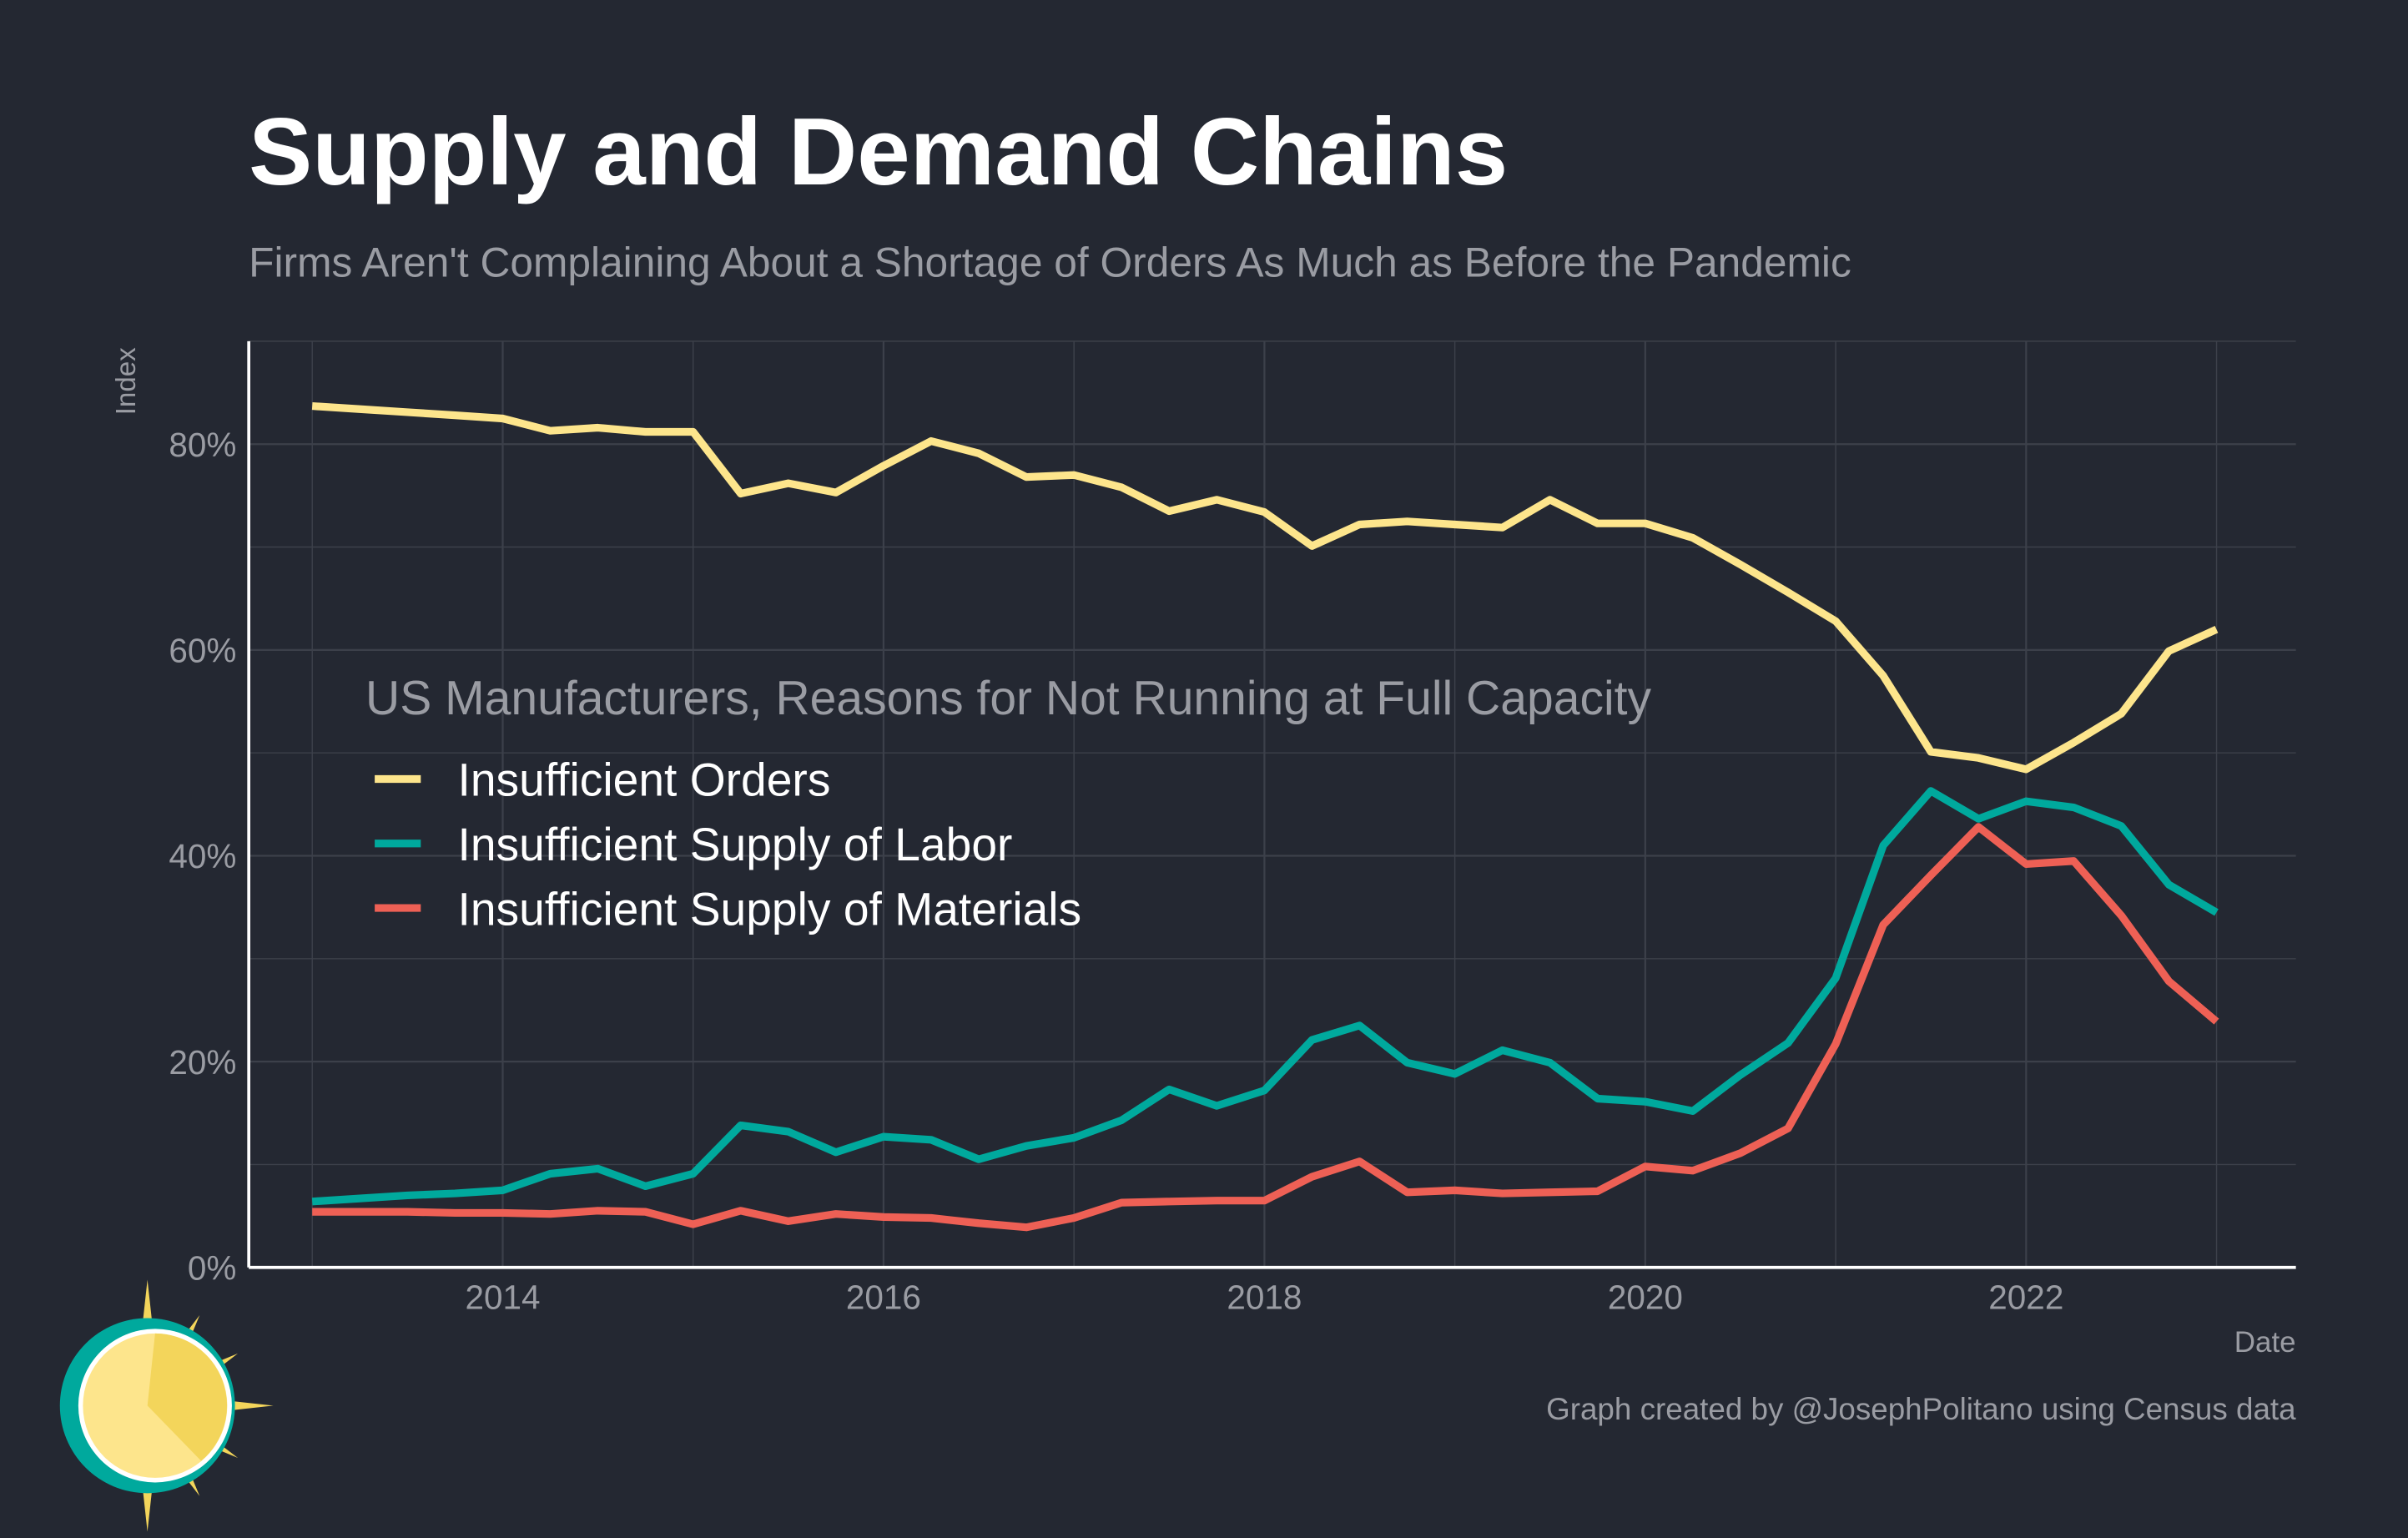 This screenshot has width=2408, height=1538. Describe the element at coordinates (643, 780) in the screenshot. I see `legend-label: Insufficient Orders` at that location.